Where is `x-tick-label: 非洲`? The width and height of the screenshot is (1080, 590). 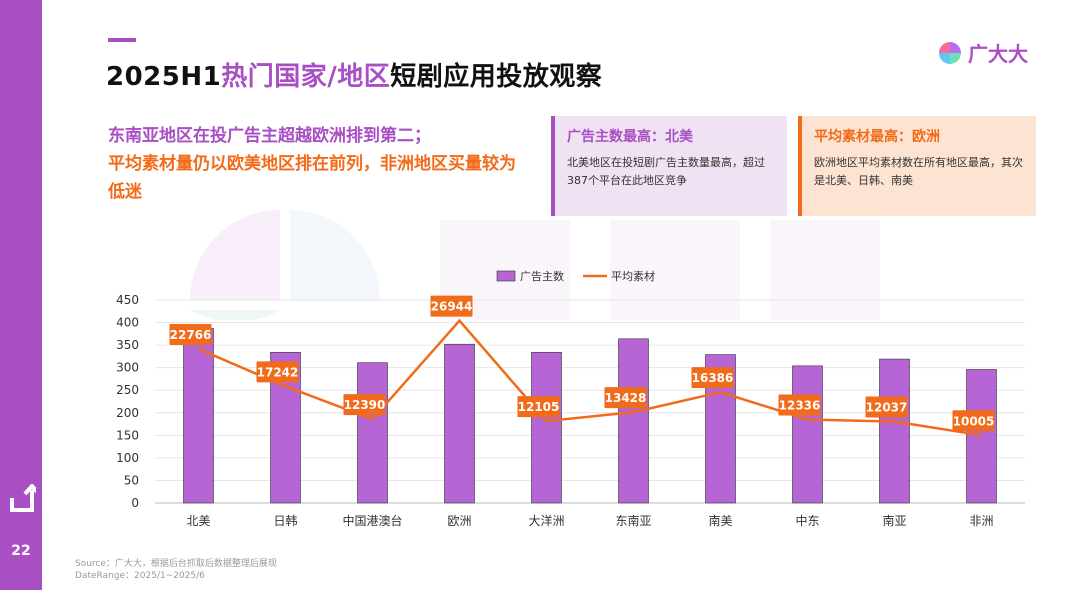 x-tick-label: 非洲 is located at coordinates (981, 521).